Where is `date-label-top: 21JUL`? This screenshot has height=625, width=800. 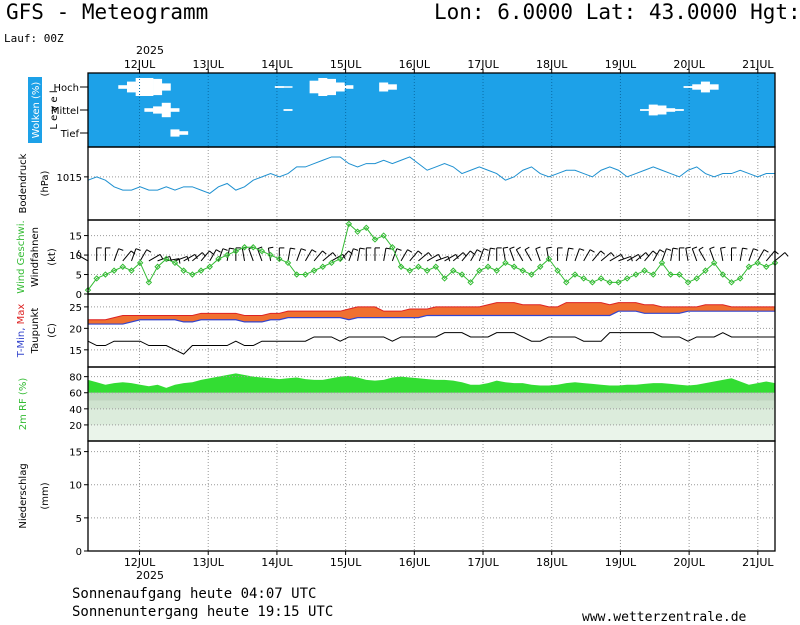
date-label-top: 21JUL is located at coordinates (758, 64).